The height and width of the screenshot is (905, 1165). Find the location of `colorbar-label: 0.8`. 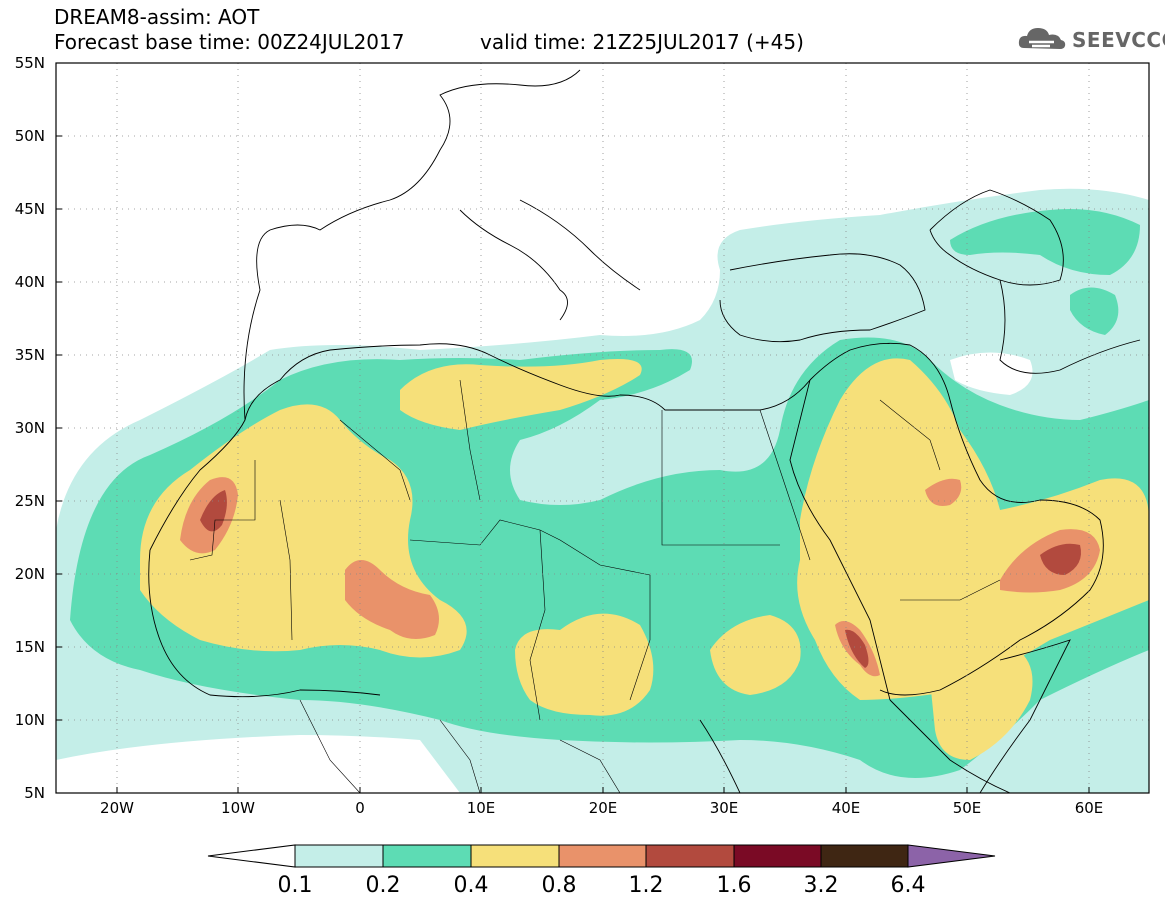

colorbar-label: 0.8 is located at coordinates (559, 885).